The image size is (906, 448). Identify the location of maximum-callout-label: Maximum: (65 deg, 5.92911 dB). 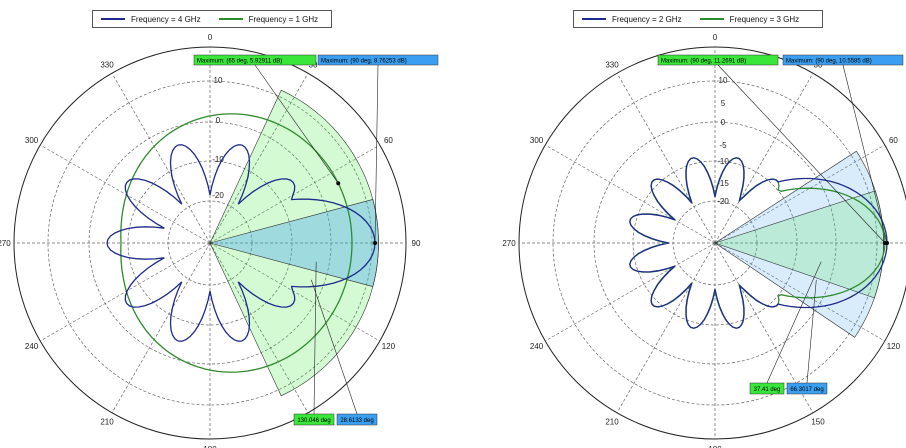
(239, 62).